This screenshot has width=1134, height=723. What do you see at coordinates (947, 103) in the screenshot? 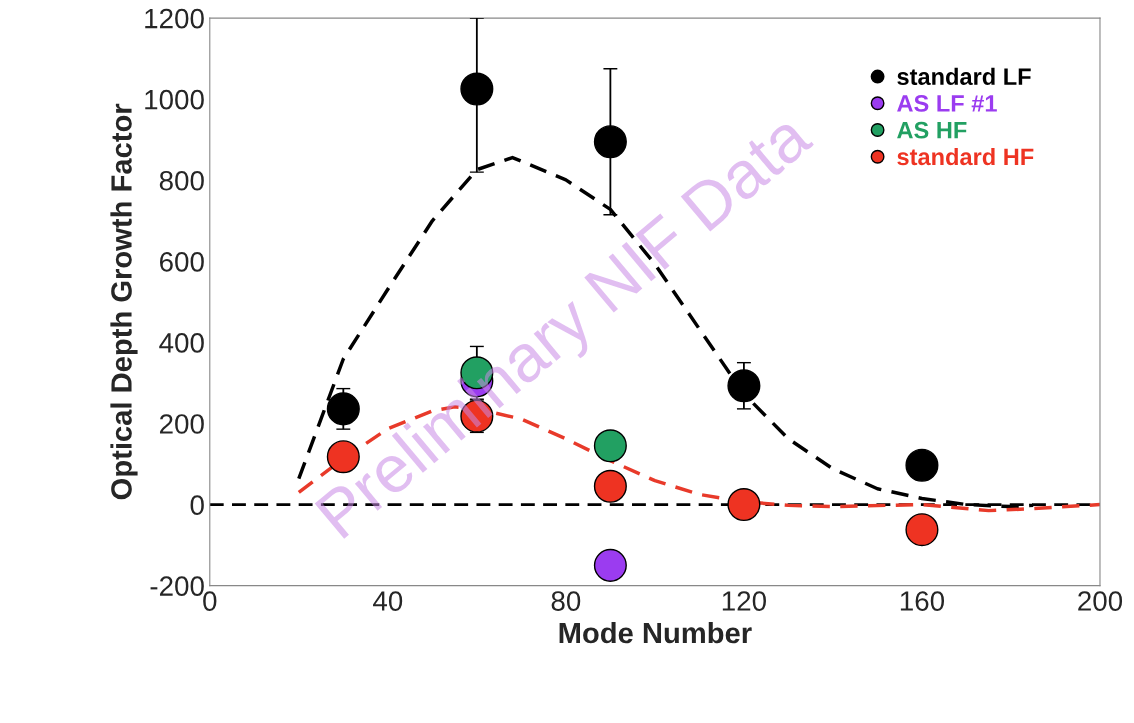
I see `legend-label: AS LF #1` at bounding box center [947, 103].